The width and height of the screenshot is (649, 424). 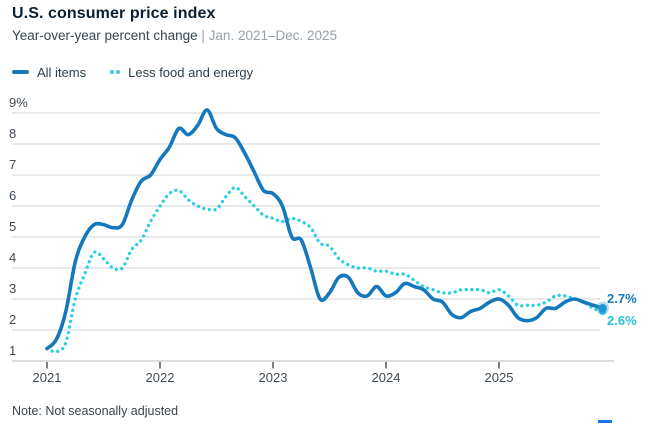 I want to click on x-axis-label: 2025, so click(x=499, y=377).